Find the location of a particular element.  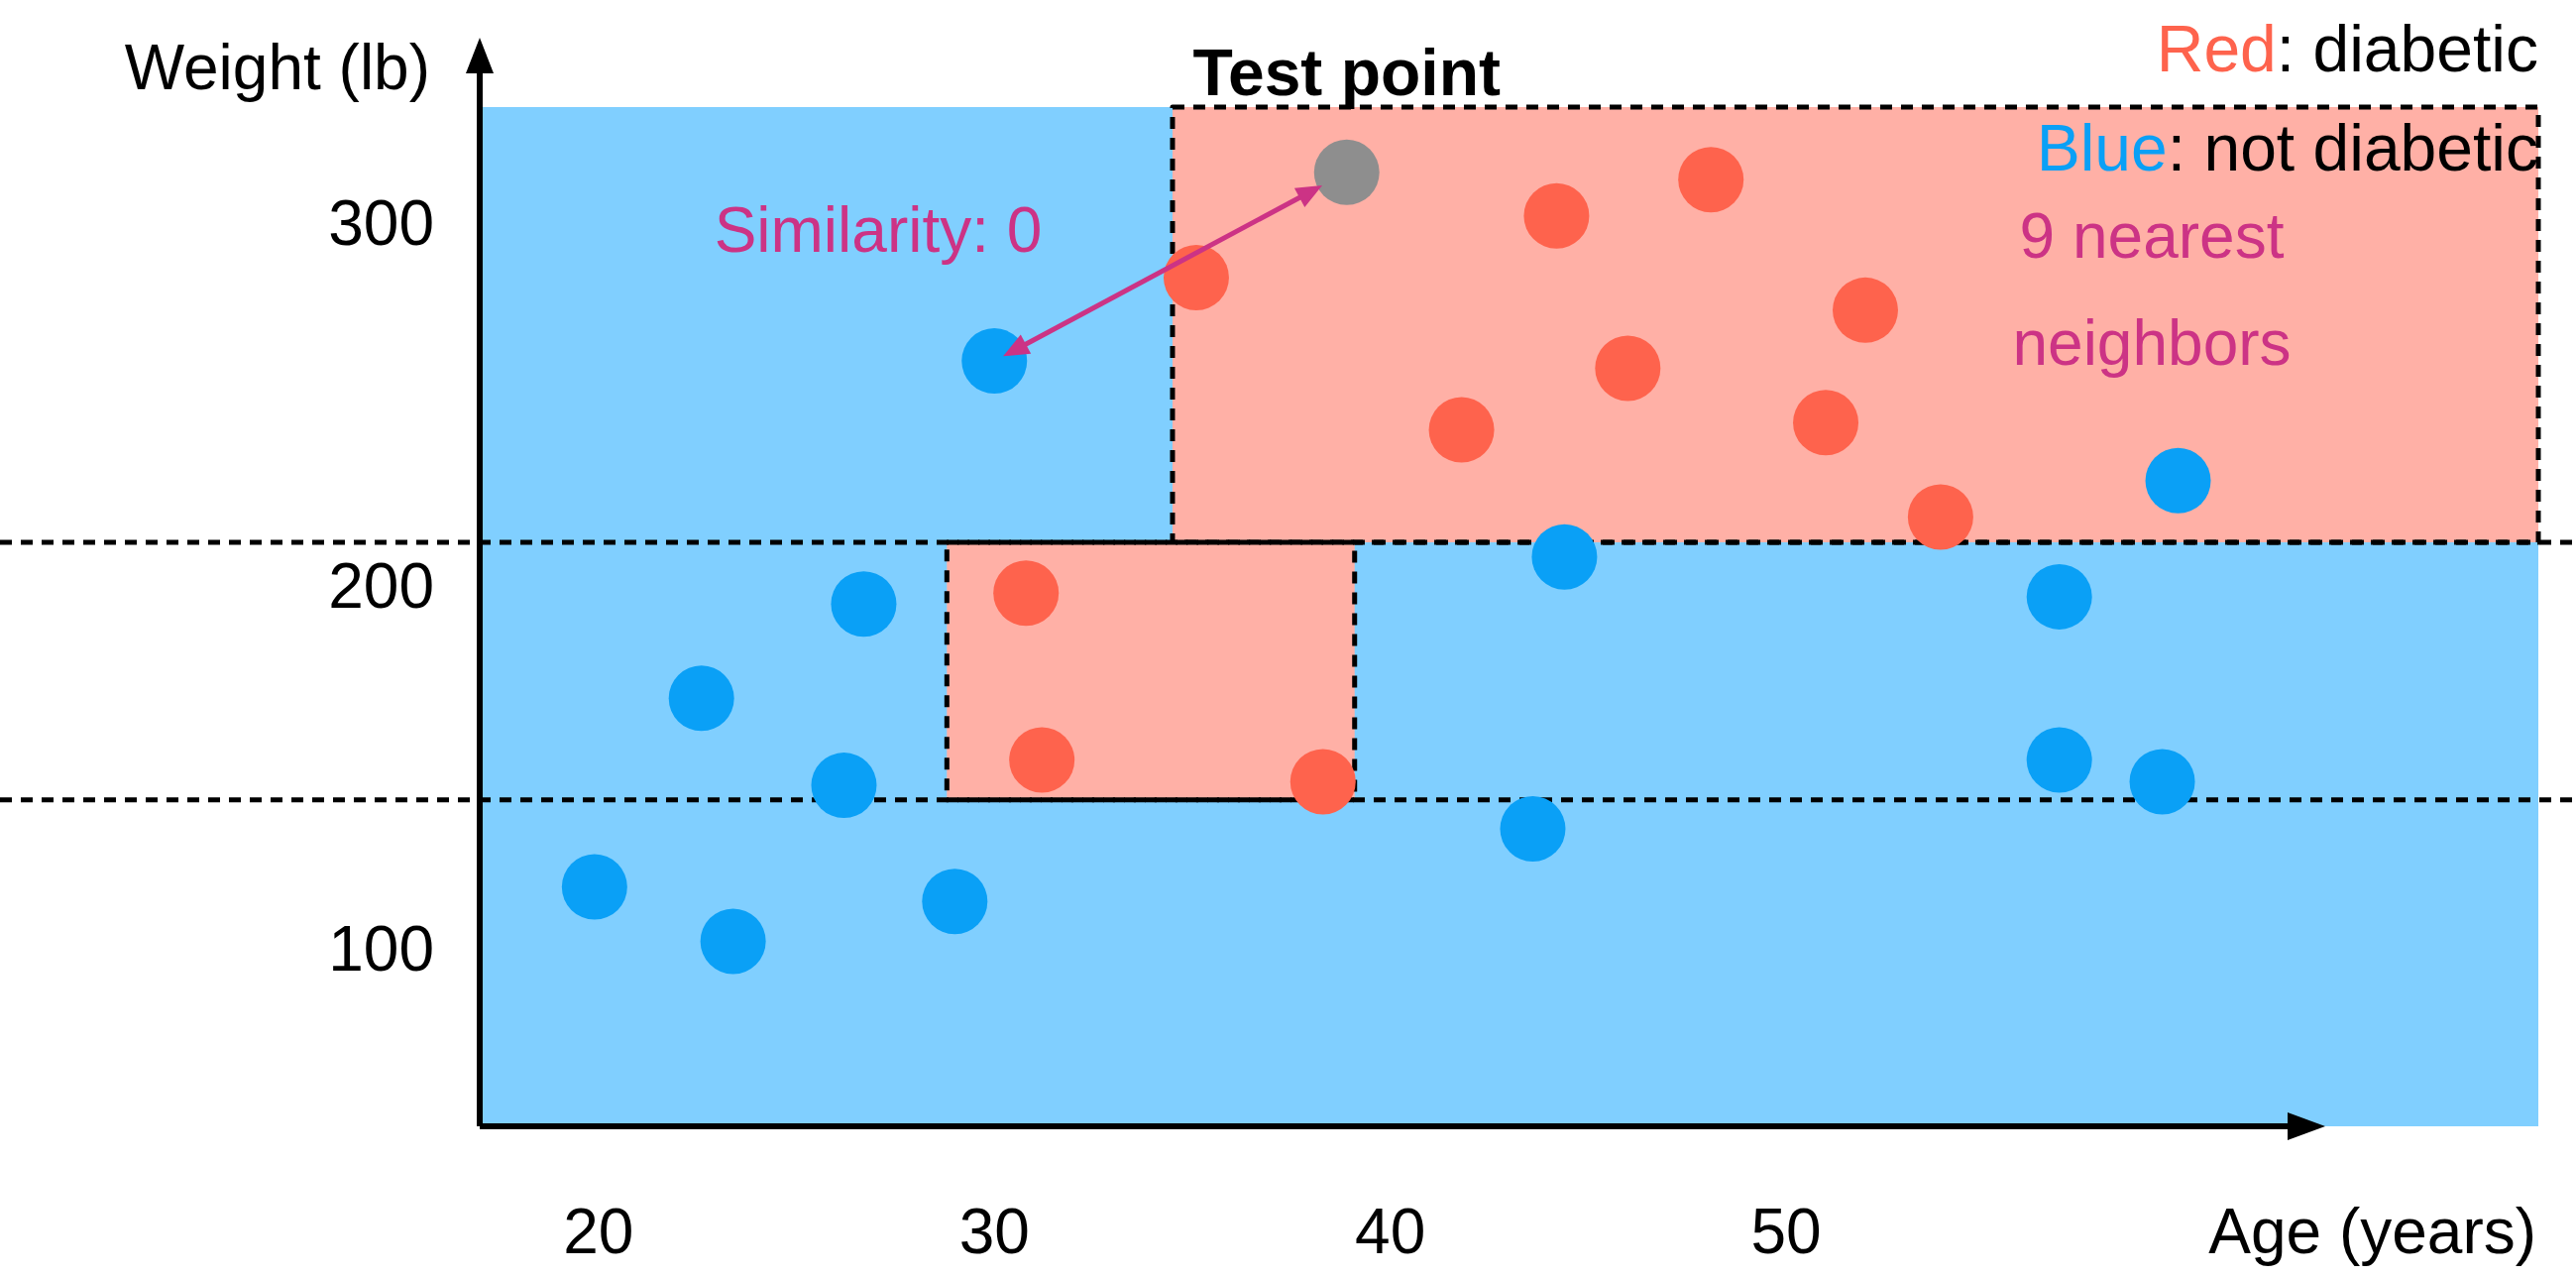

y-axis-title: Weight (lb) is located at coordinates (277, 67).